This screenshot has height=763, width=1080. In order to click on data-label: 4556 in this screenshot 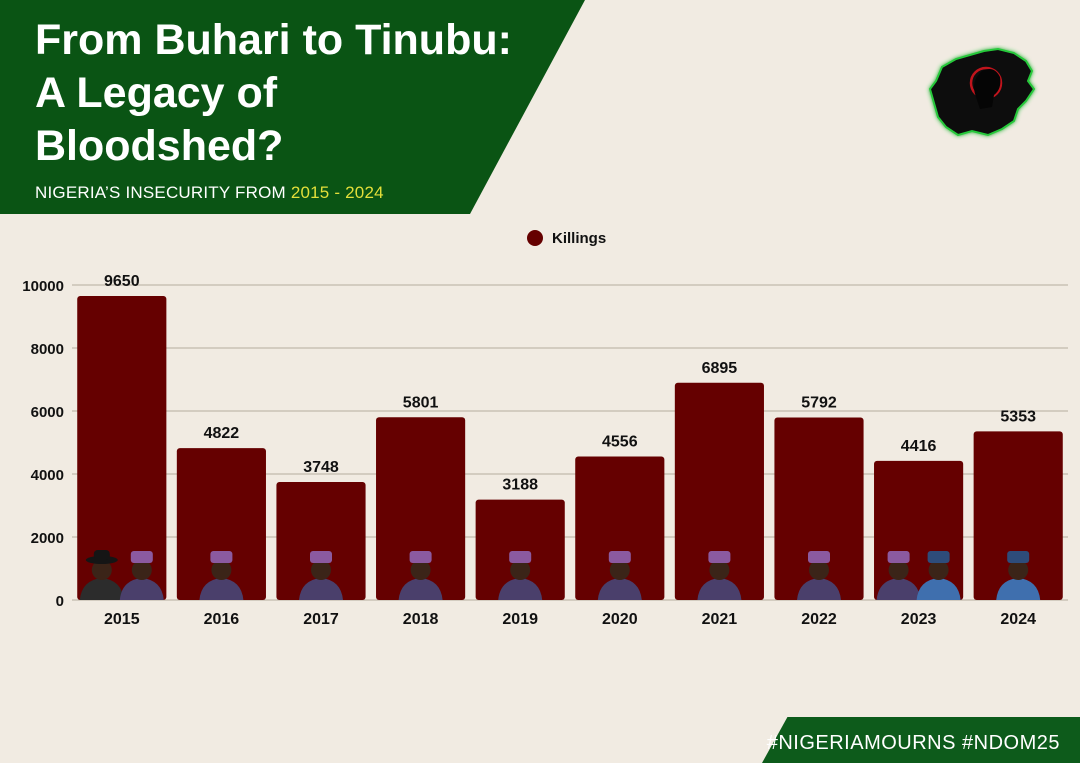, I will do `click(620, 441)`.